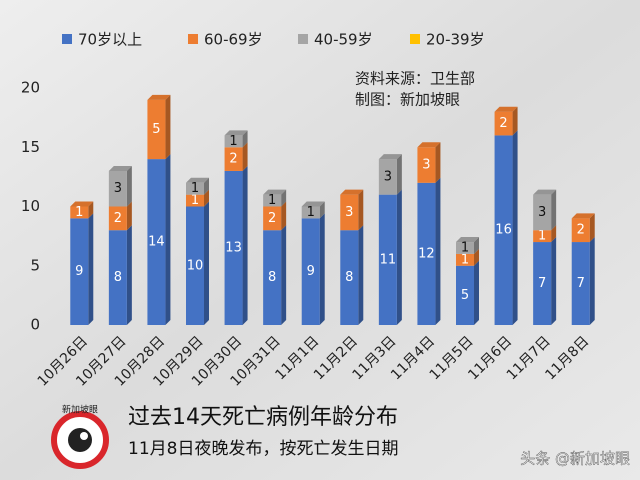 The image size is (640, 480). What do you see at coordinates (407, 100) in the screenshot?
I see `credit: 制图：新加坡眼` at bounding box center [407, 100].